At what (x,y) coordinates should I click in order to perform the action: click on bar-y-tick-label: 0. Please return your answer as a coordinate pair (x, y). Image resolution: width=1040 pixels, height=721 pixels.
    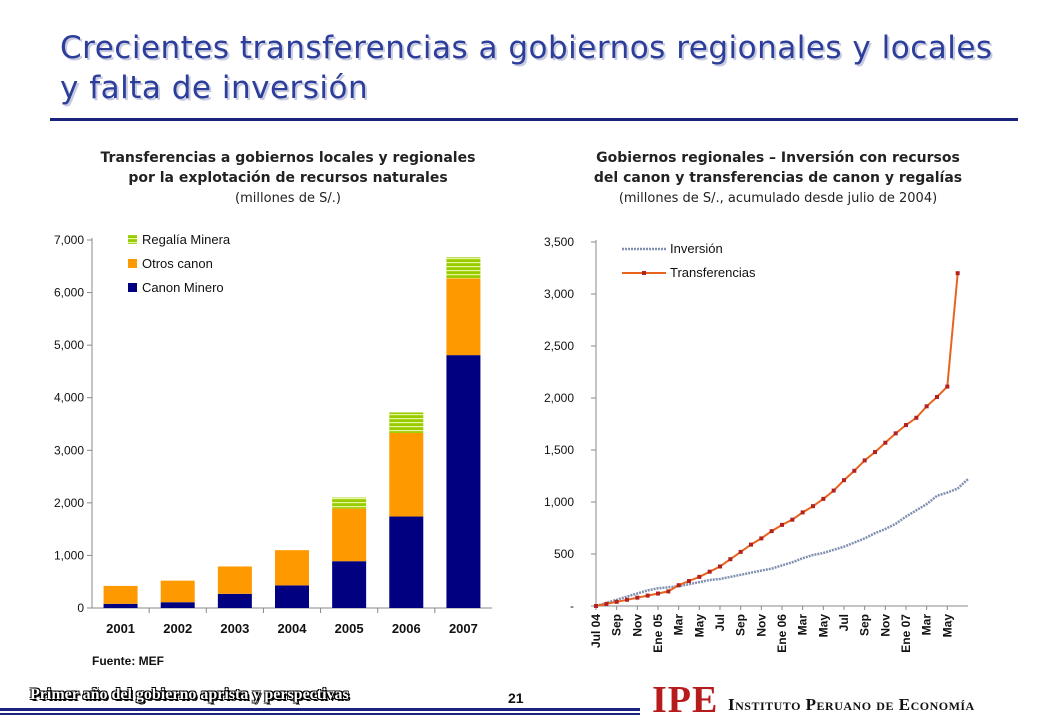
    Looking at the image, I should click on (80, 608).